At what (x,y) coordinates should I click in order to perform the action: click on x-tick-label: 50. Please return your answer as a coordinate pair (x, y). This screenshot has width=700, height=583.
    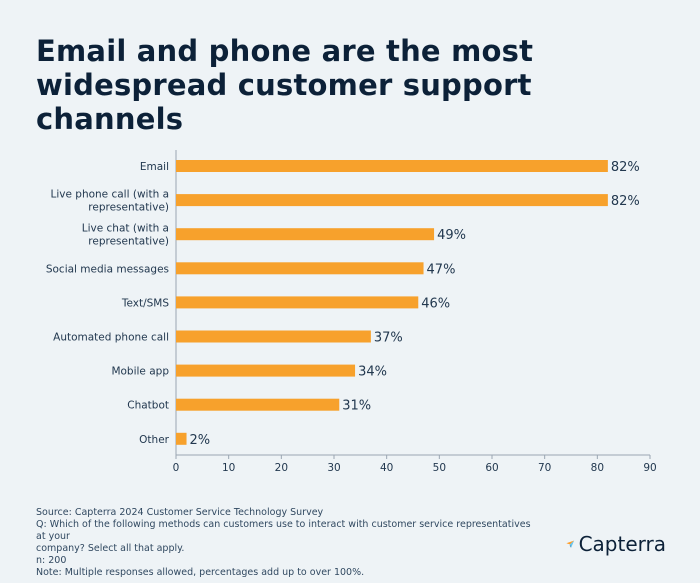
    Looking at the image, I should click on (439, 468).